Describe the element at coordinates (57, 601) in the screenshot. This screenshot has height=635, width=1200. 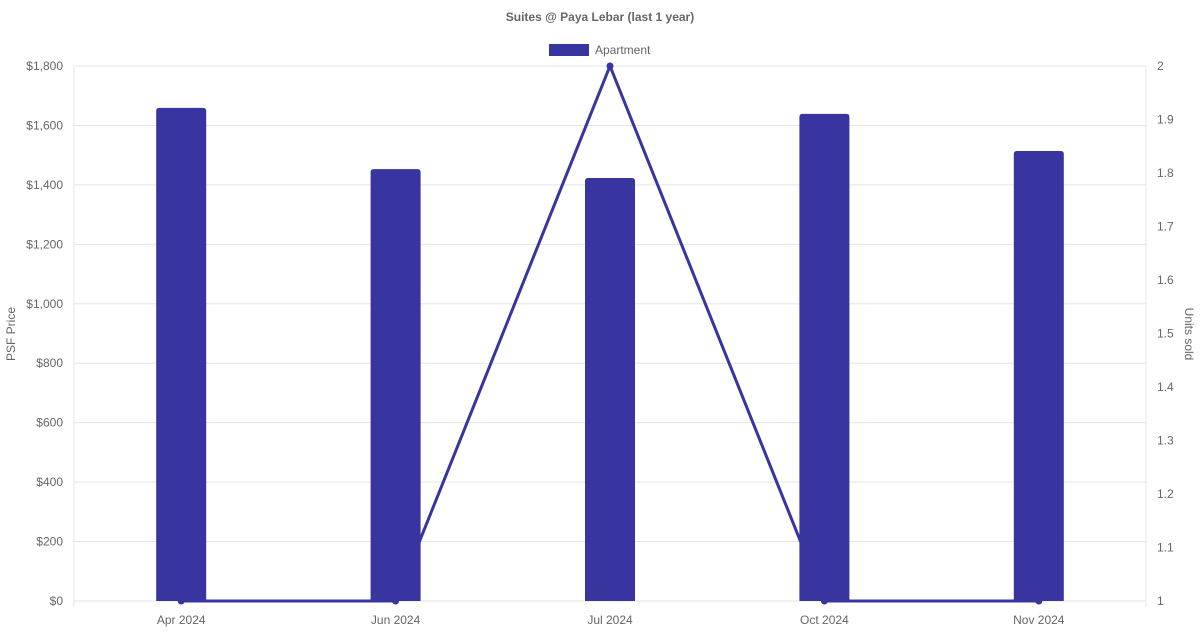
I see `y-tick-label: $0` at that location.